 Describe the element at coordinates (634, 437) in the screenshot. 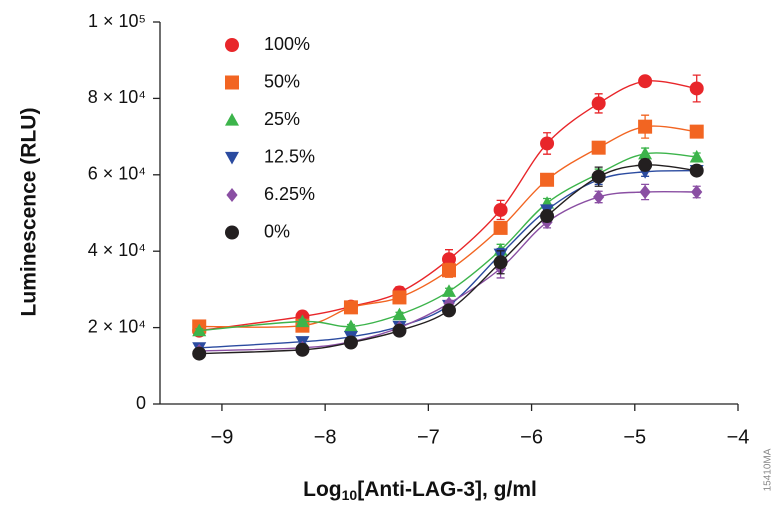

I see `x-tick-label: −5` at that location.